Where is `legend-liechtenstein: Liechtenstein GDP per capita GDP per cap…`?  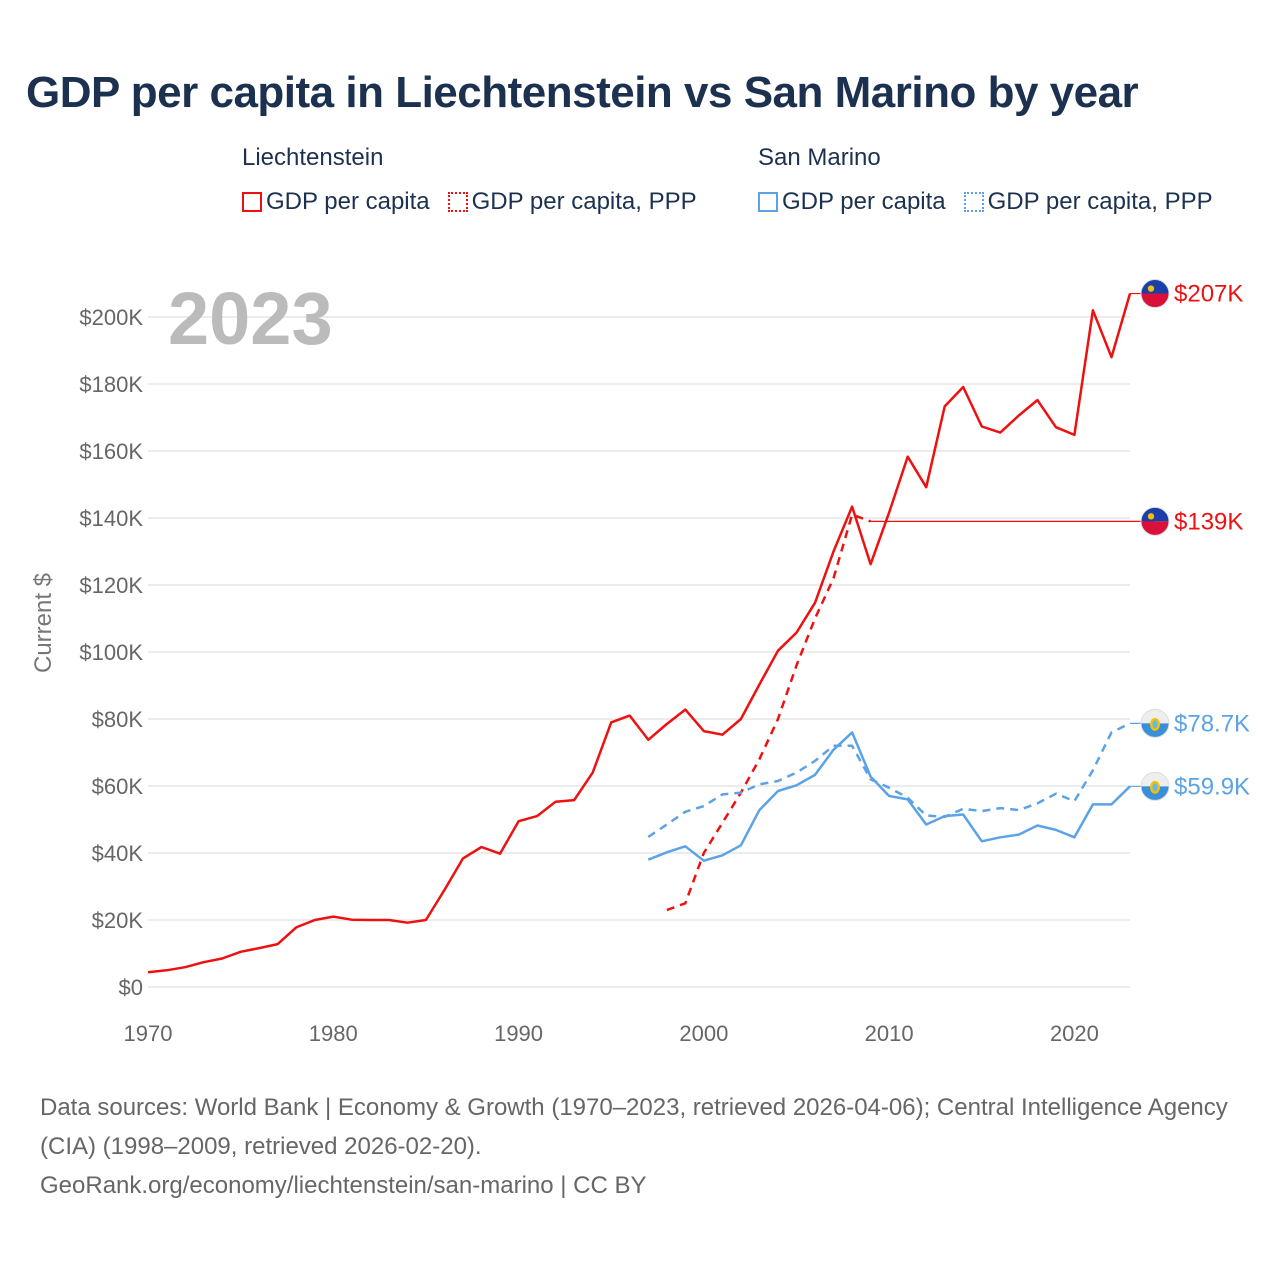 legend-liechtenstein: Liechtenstein GDP per capita GDP per cap… is located at coordinates (469, 180).